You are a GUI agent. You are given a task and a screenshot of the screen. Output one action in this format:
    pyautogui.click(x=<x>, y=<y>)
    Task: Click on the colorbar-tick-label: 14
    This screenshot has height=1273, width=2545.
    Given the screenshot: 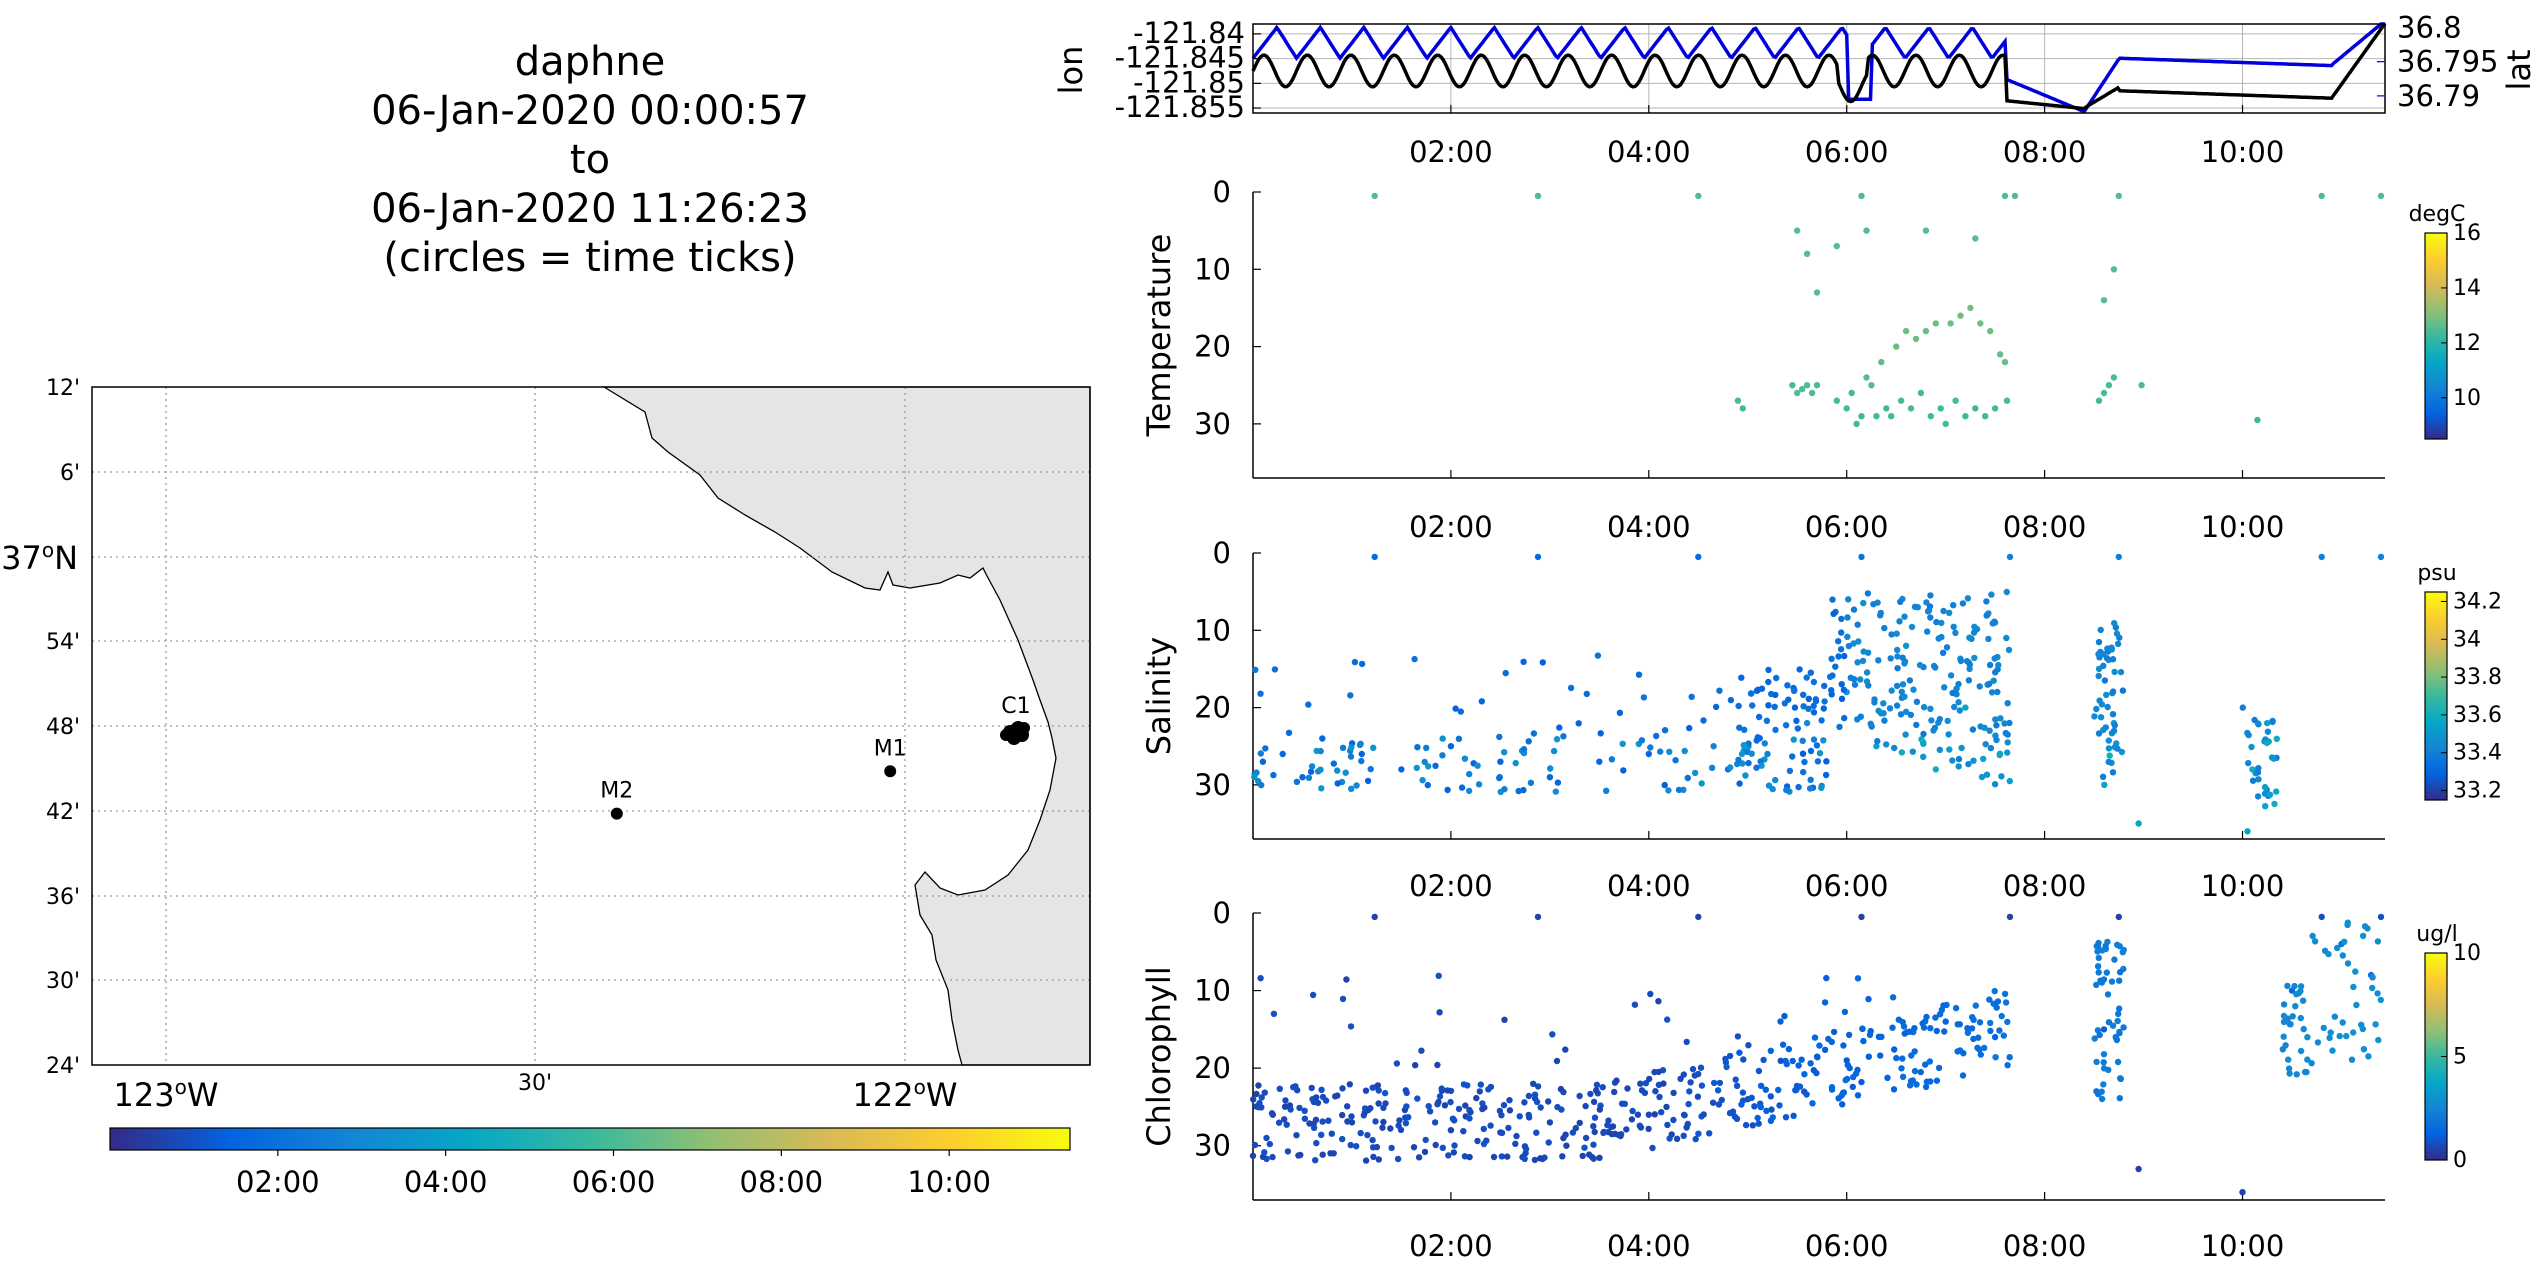 What is the action you would take?
    pyautogui.click(x=2467, y=288)
    